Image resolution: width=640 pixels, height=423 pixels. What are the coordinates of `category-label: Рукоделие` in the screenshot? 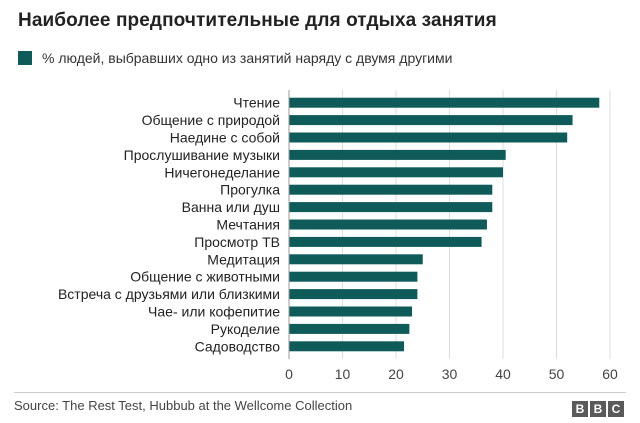 It's located at (246, 329).